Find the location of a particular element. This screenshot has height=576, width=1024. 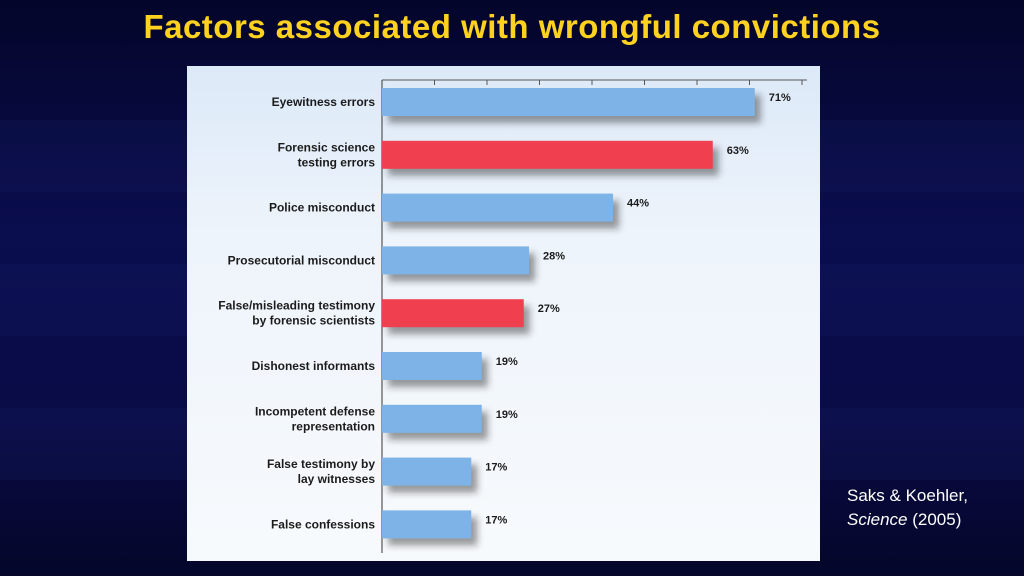

category-label-line: False testimony by is located at coordinates (321, 464).